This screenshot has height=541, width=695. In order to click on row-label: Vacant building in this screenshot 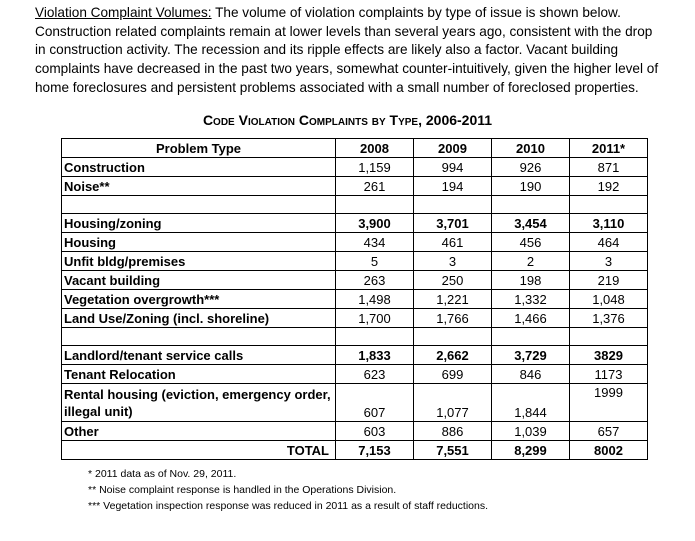, I will do `click(198, 280)`.